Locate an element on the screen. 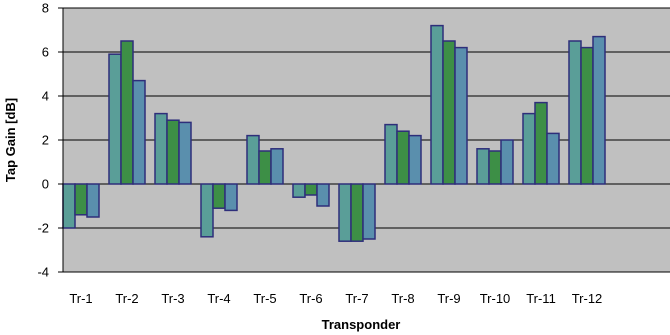  bar-tr-6-s3 is located at coordinates (323, 195).